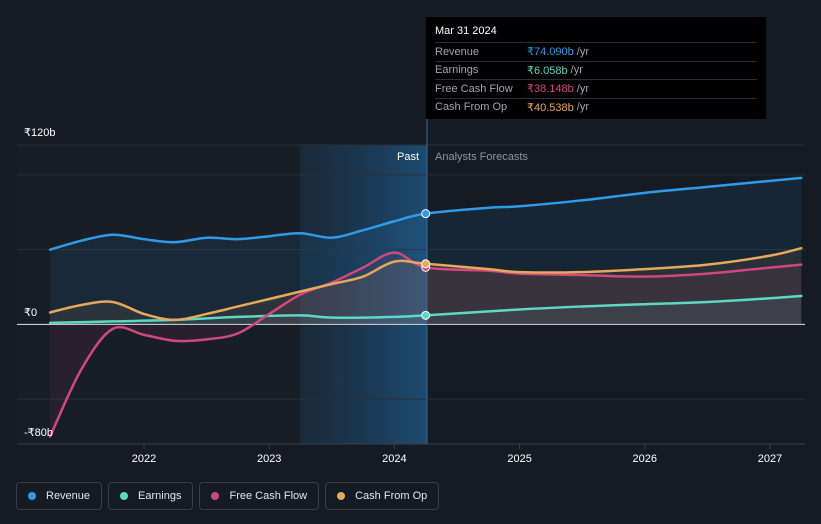  What do you see at coordinates (550, 107) in the screenshot?
I see `tooltip-row-value: ₹40.538b` at bounding box center [550, 107].